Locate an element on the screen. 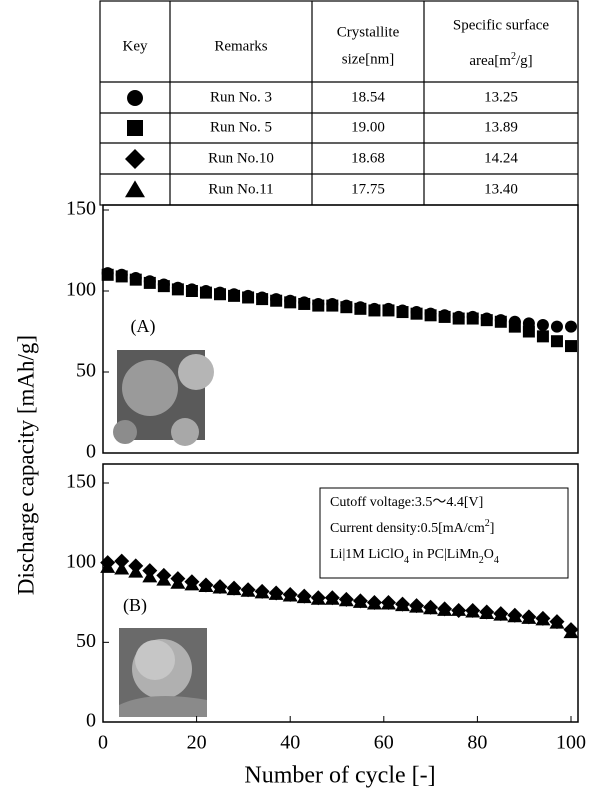 The image size is (591, 795). text-segment: area[m is located at coordinates (490, 61).